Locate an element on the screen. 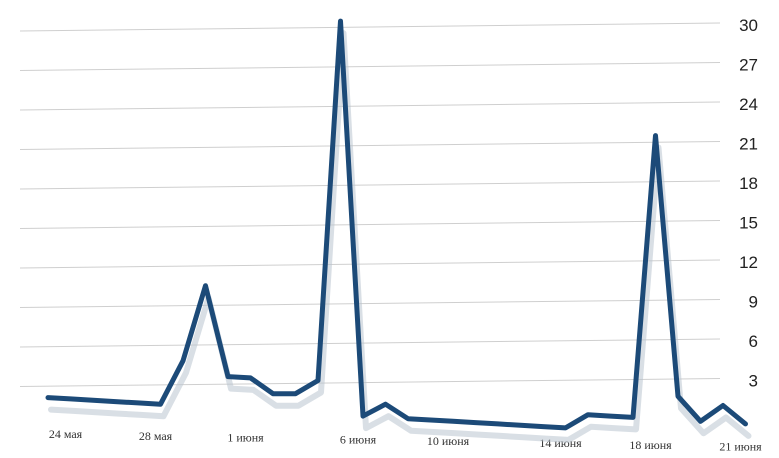 Image resolution: width=779 pixels, height=458 pixels. y-tick-label: 27 is located at coordinates (748, 65).